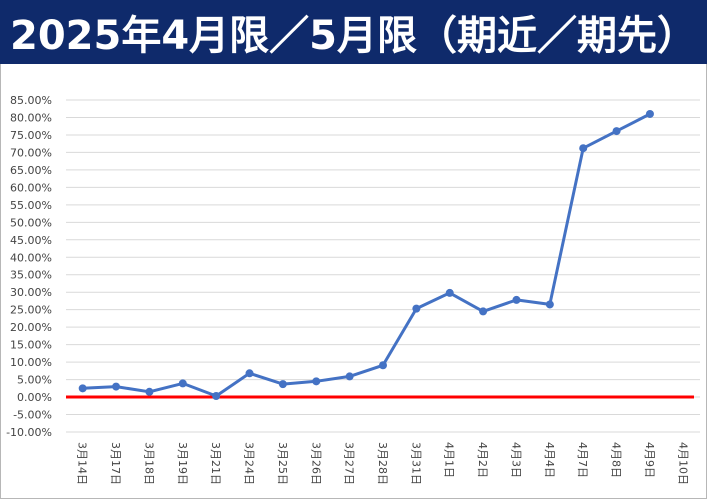  What do you see at coordinates (148, 463) in the screenshot?
I see `x-tick-label: 3月18日` at bounding box center [148, 463].